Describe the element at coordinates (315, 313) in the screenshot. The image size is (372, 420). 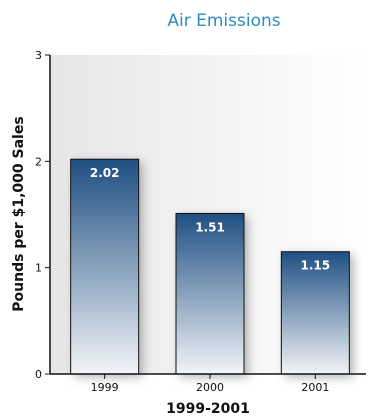
I see `bar-2001` at that location.